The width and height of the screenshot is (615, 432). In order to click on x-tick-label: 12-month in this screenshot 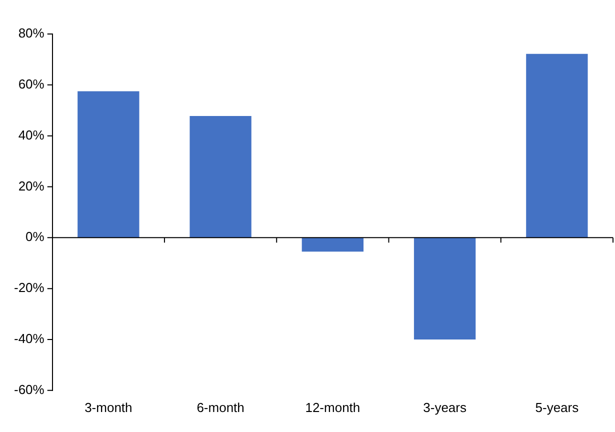, I will do `click(332, 407)`.